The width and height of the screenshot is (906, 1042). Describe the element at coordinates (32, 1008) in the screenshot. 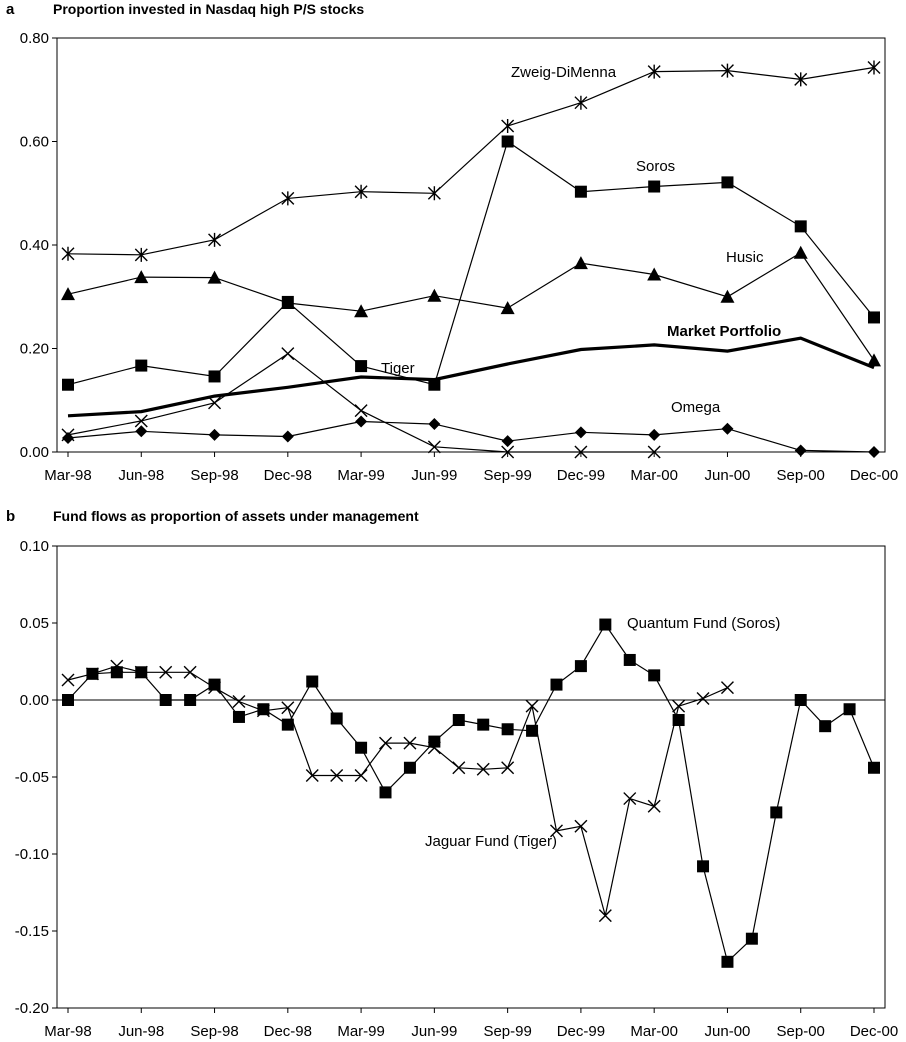

I see `y-tick-label: -0.20` at that location.